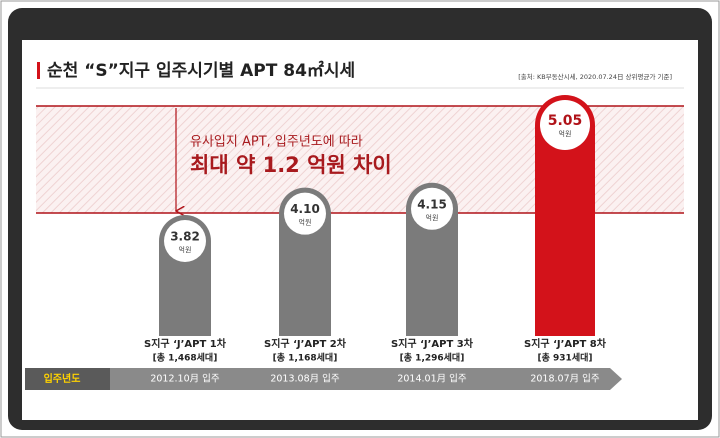 This screenshot has width=720, height=438. Describe the element at coordinates (38, 70) in the screenshot. I see `title-bar` at that location.